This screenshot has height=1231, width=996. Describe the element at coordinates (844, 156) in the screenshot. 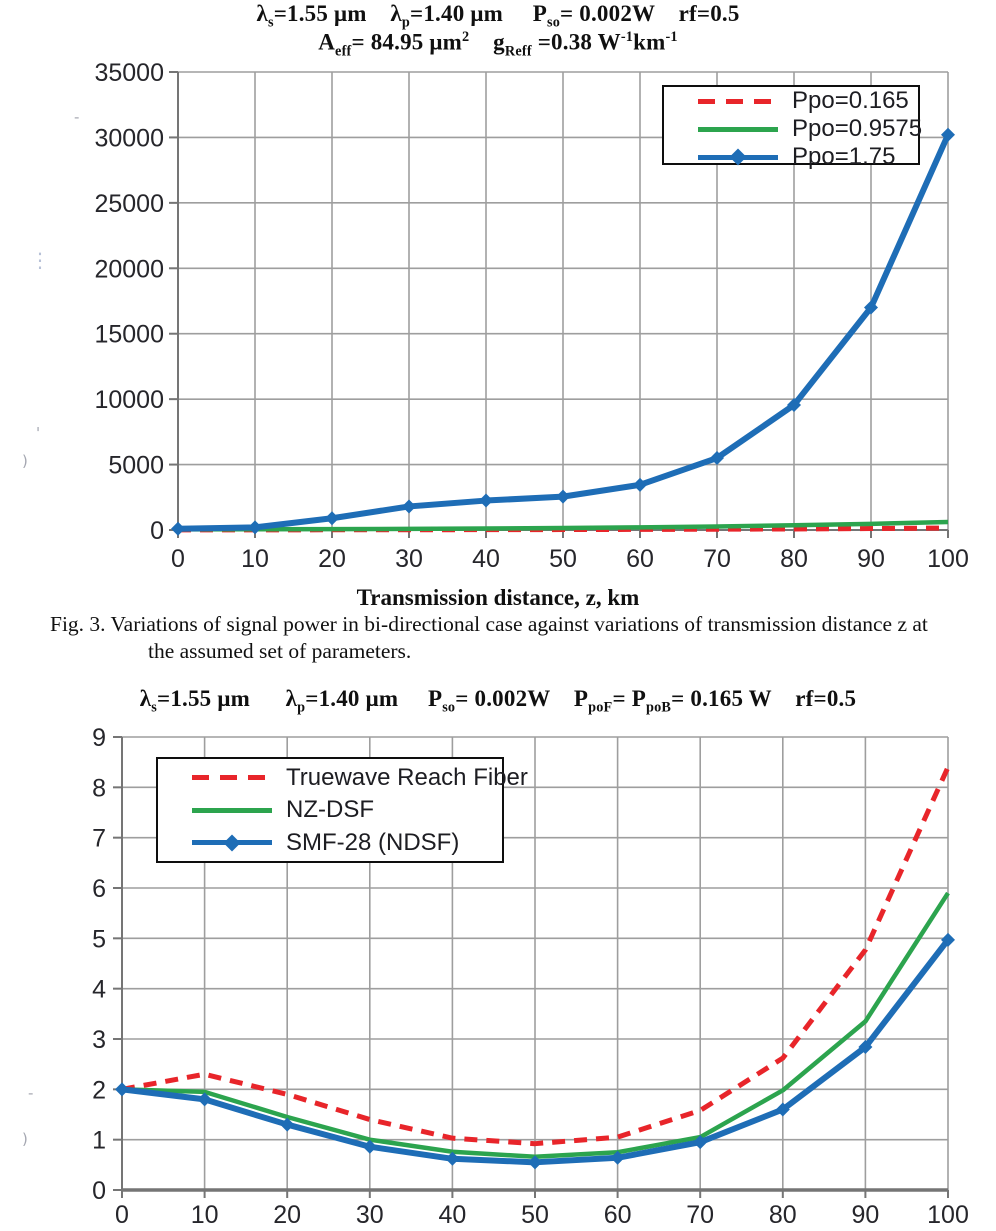

I see `legend-label: Ppo=1.75` at that location.